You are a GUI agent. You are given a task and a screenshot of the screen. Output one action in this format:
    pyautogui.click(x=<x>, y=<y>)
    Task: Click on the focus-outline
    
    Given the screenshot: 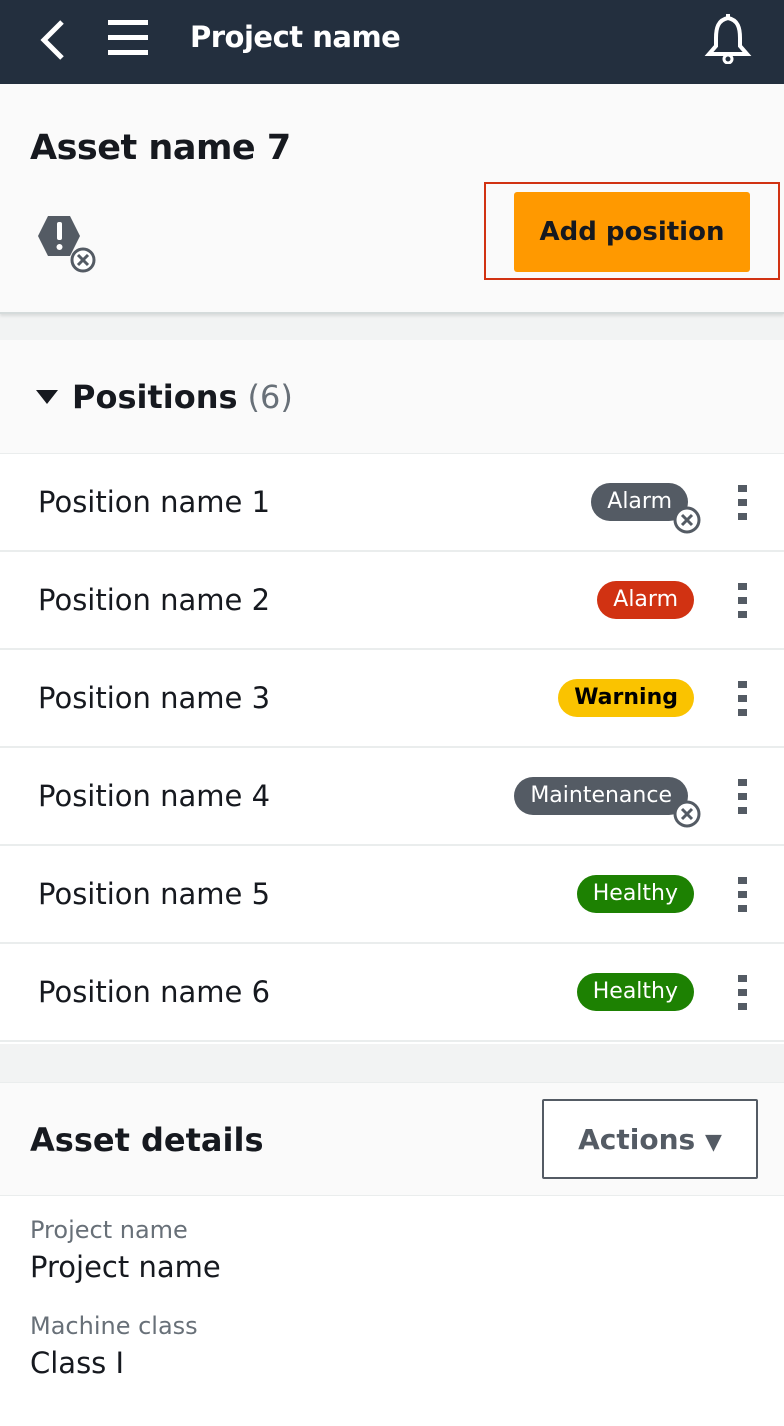 What is the action you would take?
    pyautogui.click(x=632, y=231)
    